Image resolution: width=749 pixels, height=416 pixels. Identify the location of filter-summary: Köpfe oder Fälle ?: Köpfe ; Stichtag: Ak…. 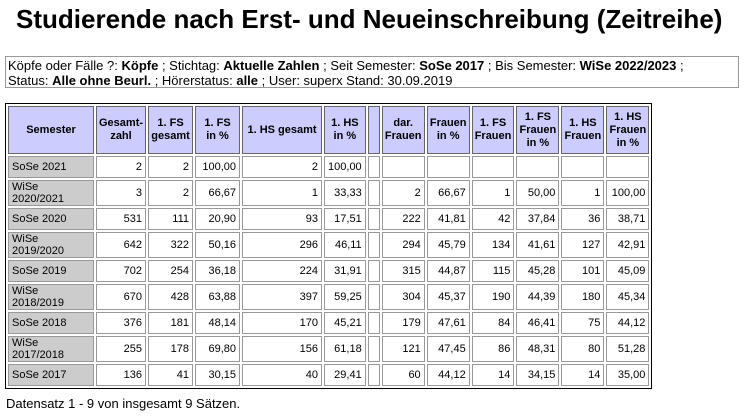
(372, 72).